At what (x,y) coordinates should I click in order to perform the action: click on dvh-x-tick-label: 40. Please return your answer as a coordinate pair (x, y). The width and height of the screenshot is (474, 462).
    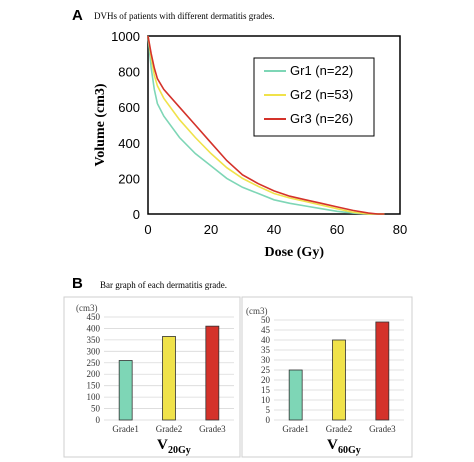
    Looking at the image, I should click on (274, 229).